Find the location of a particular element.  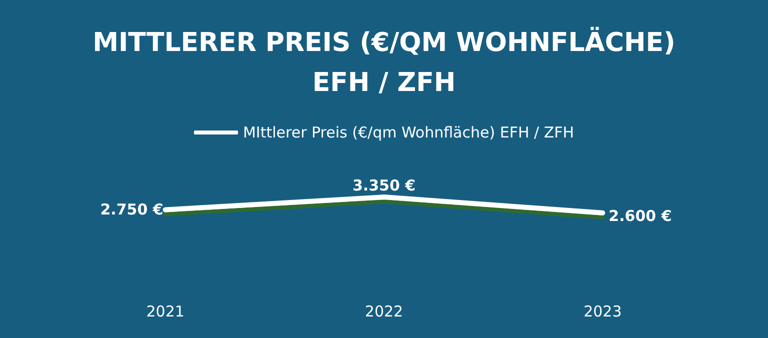

data-label: 2.750 € is located at coordinates (132, 209).